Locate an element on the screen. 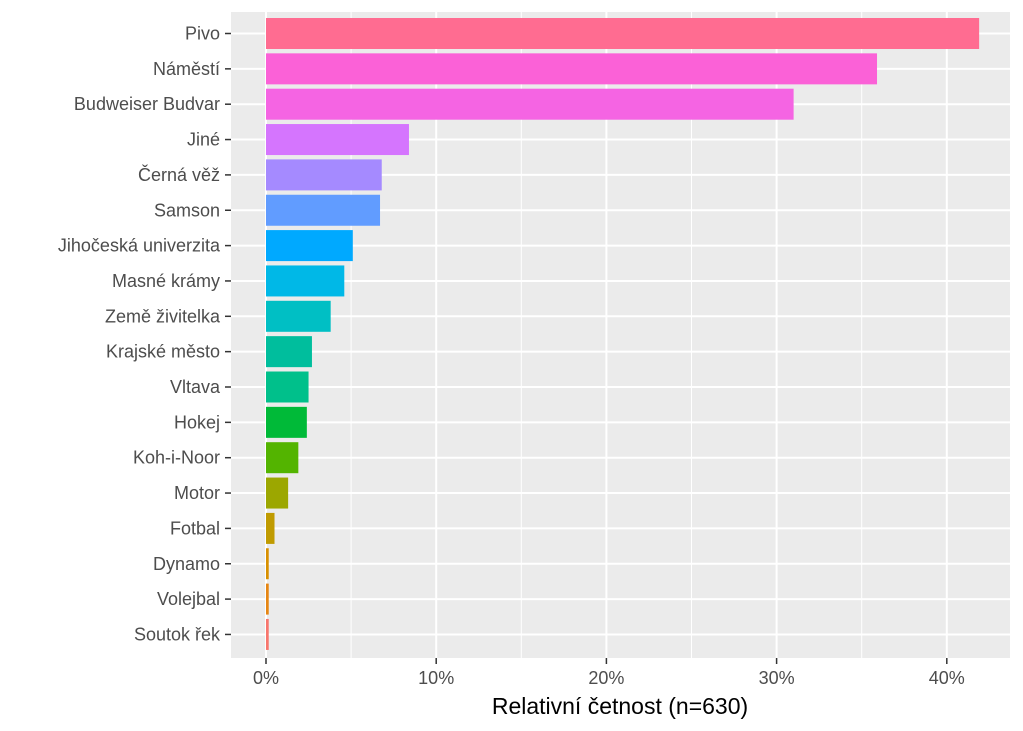  category-label: Země živitelka is located at coordinates (163, 316).